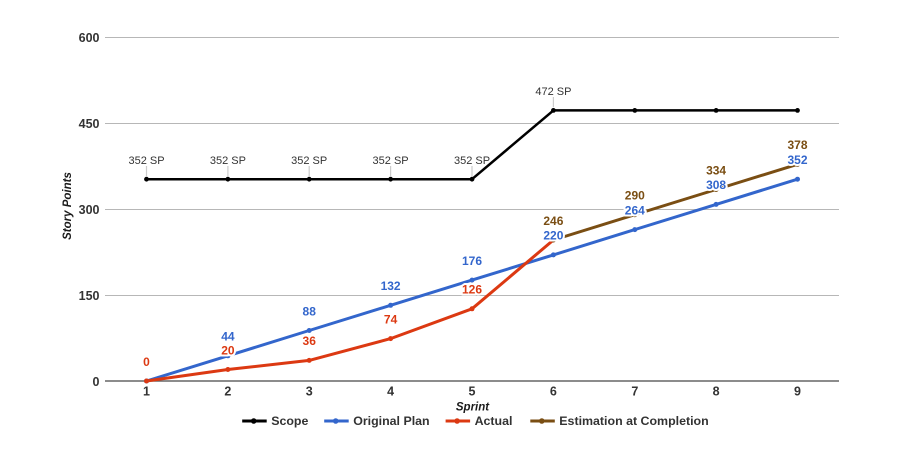 The width and height of the screenshot is (899, 454). Describe the element at coordinates (391, 319) in the screenshot. I see `svg-text: 74` at that location.